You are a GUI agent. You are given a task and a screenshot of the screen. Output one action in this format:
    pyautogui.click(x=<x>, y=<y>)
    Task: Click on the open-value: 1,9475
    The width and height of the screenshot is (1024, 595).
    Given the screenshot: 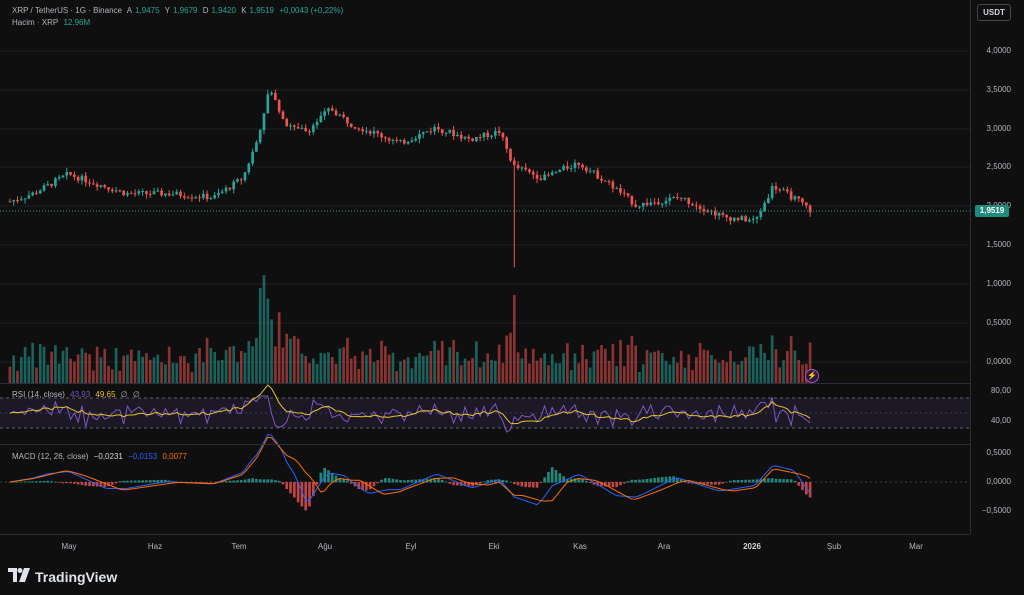 What is the action you would take?
    pyautogui.click(x=147, y=10)
    